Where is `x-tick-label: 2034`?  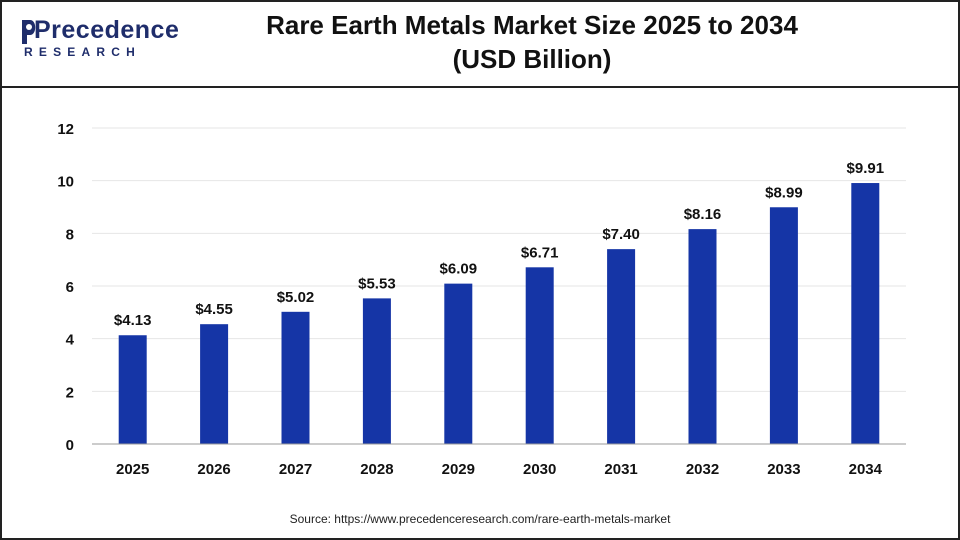 x-tick-label: 2034 is located at coordinates (866, 469).